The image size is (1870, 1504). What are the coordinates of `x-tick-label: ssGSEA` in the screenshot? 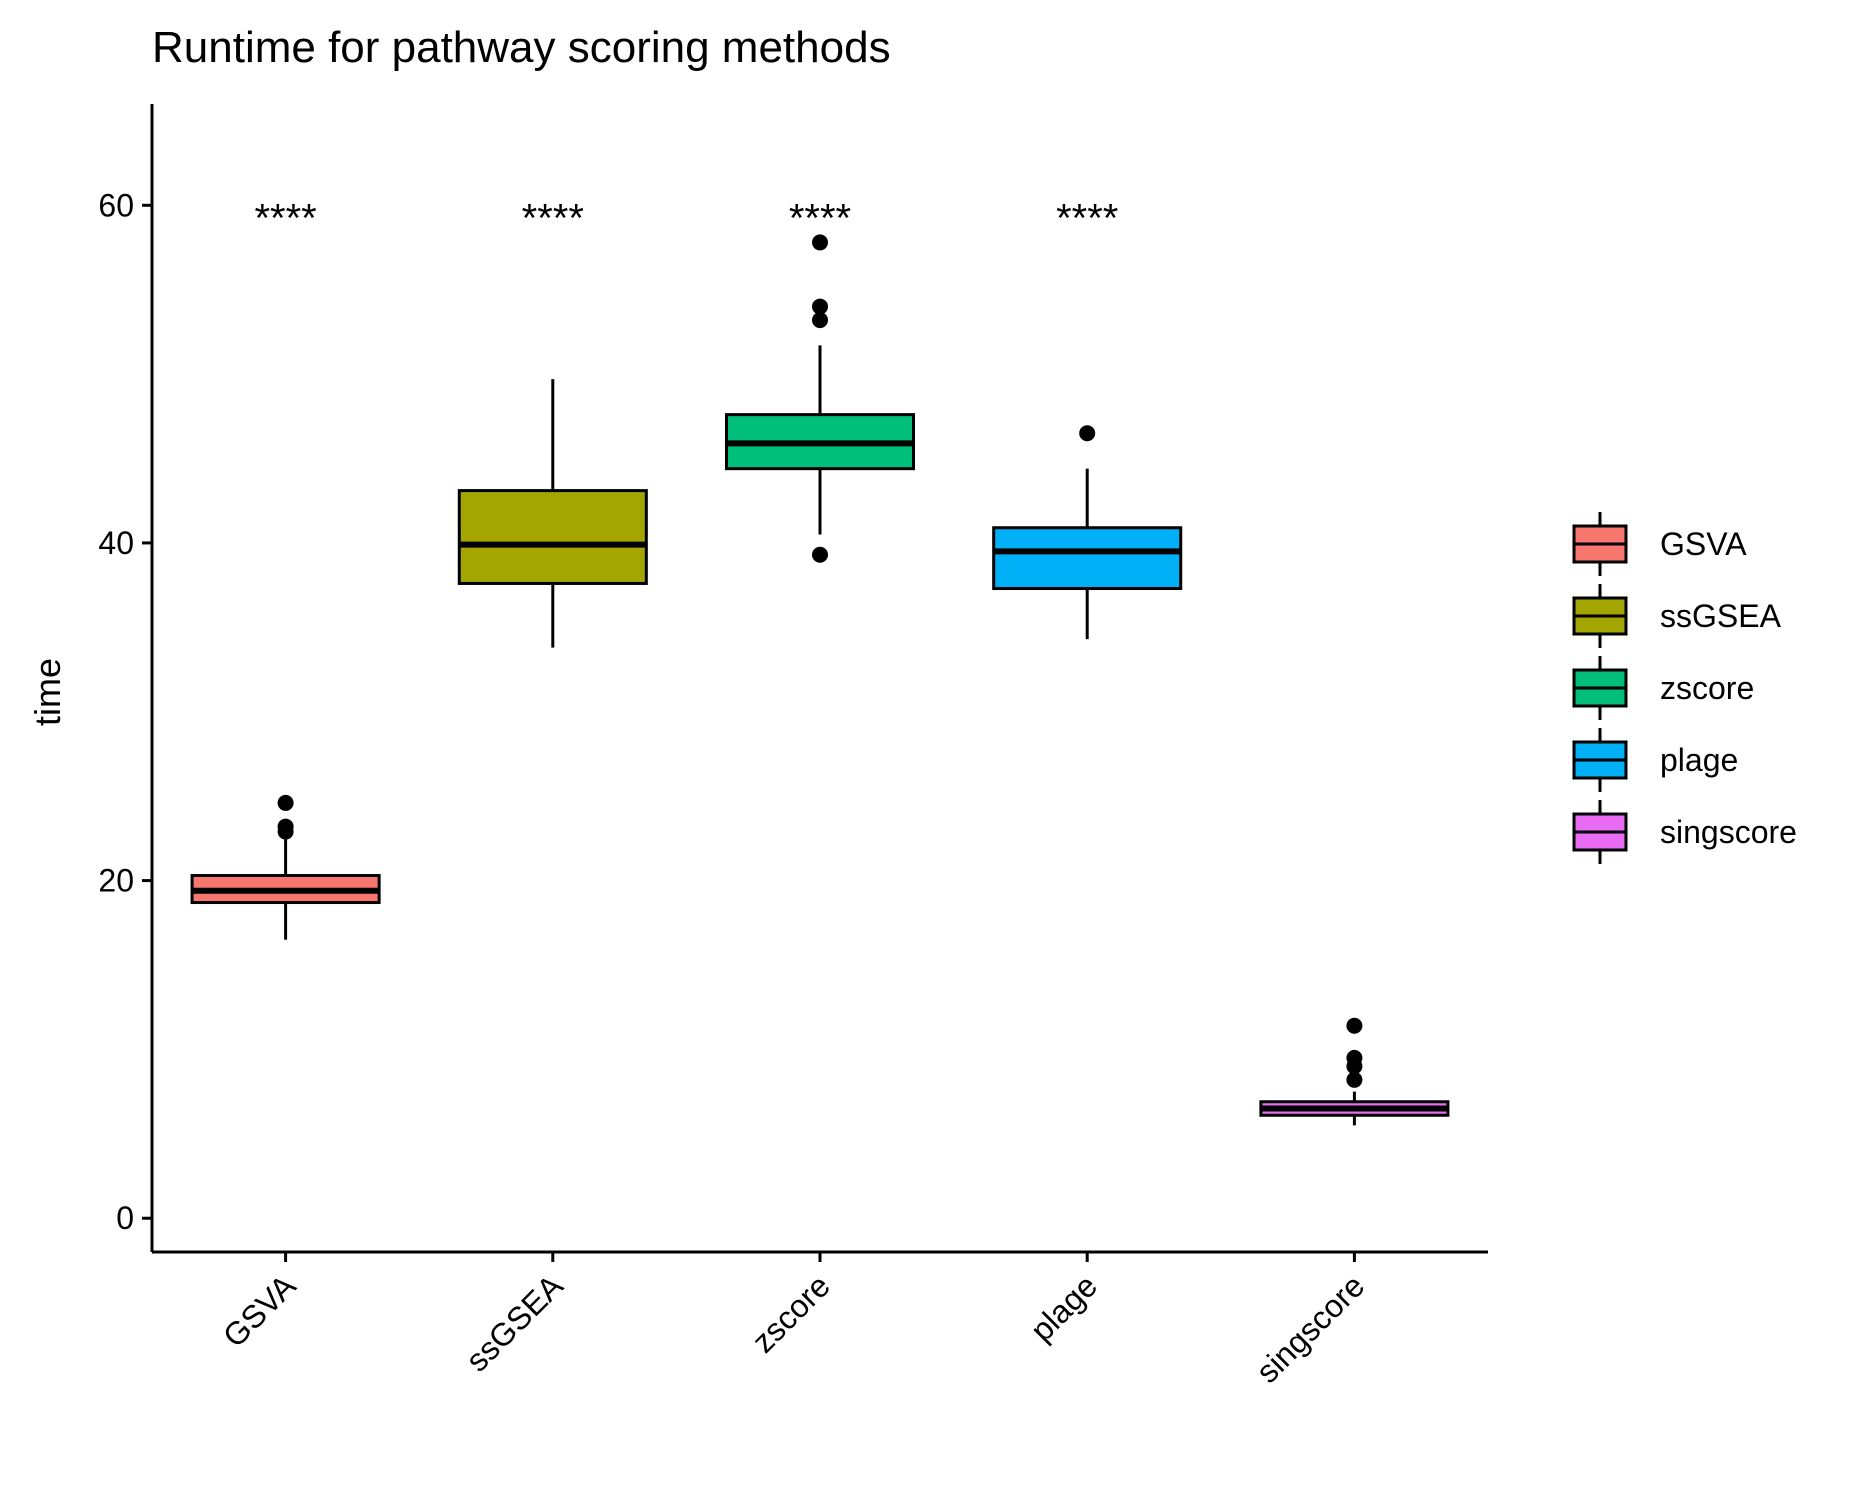 It's located at (514, 1322).